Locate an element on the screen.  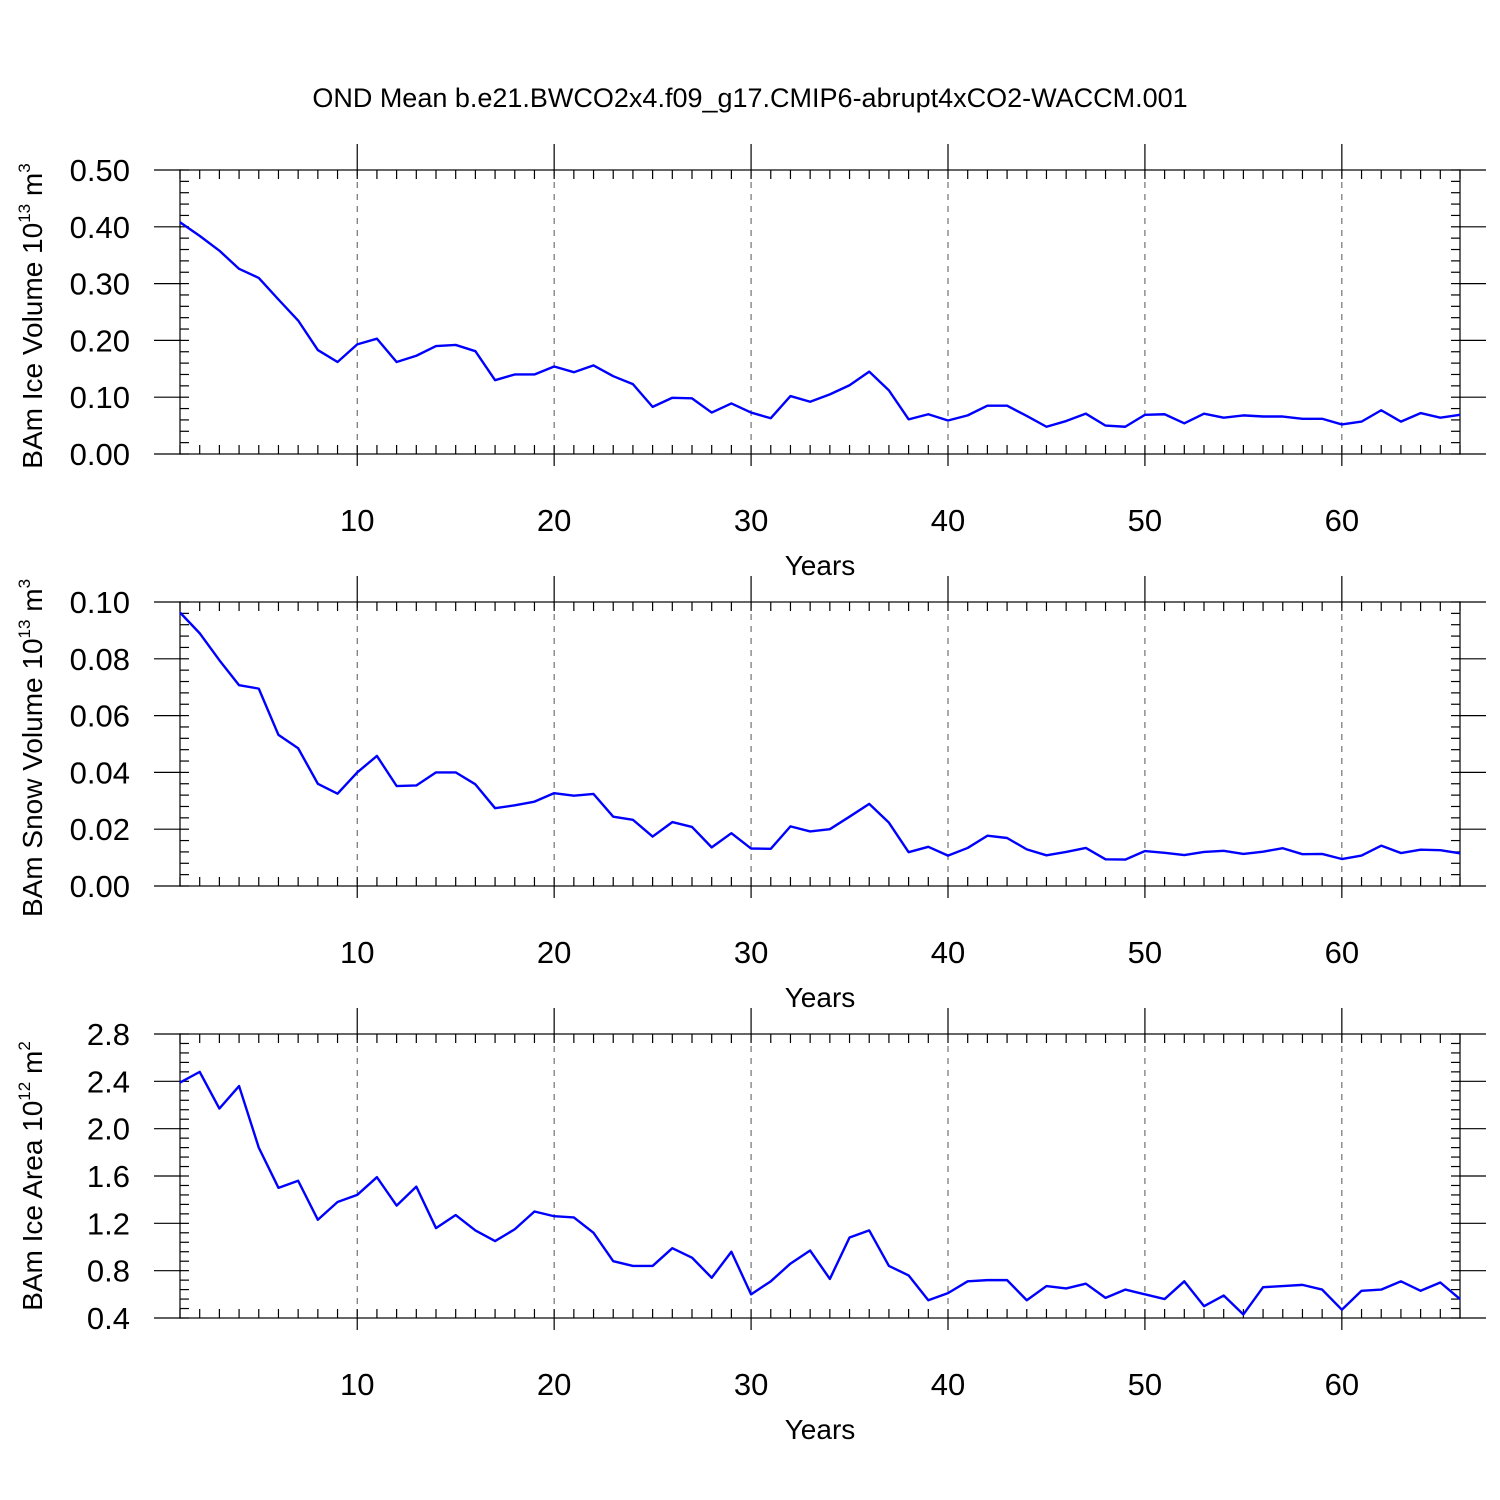
y-tick-label: 0.06 is located at coordinates (100, 716).